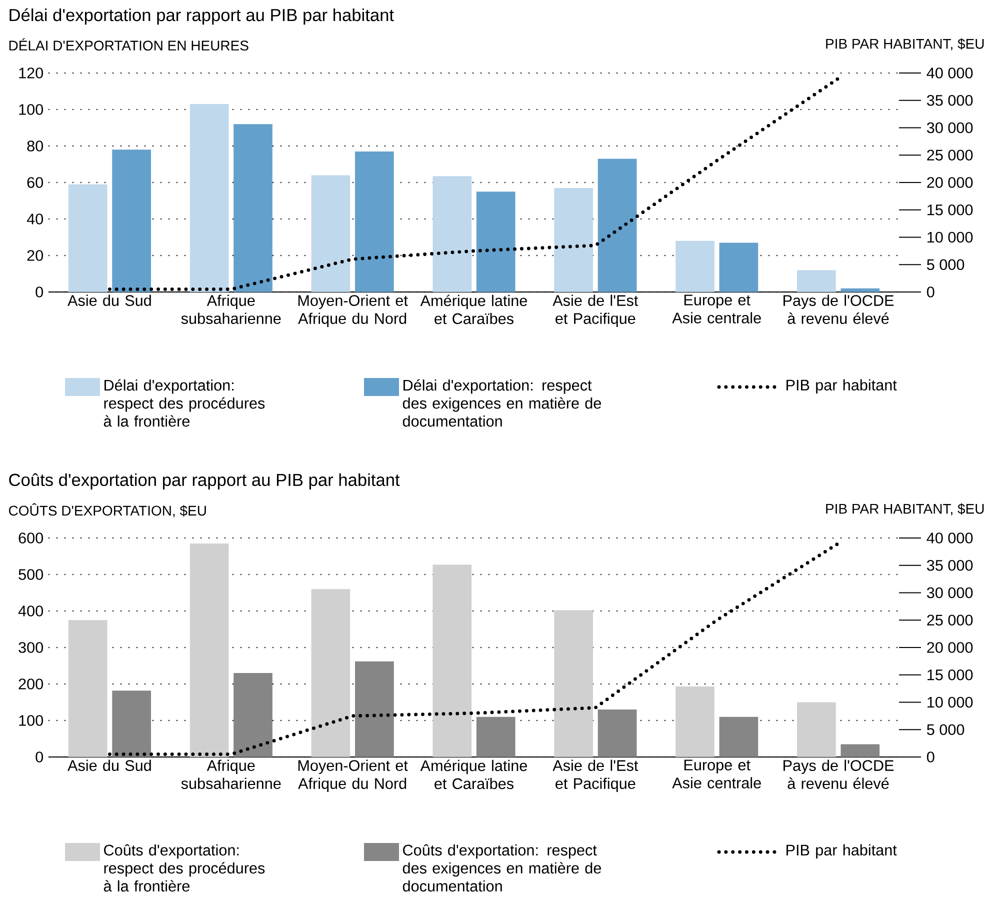  I want to click on y-tick-label: 60, so click(35, 182).